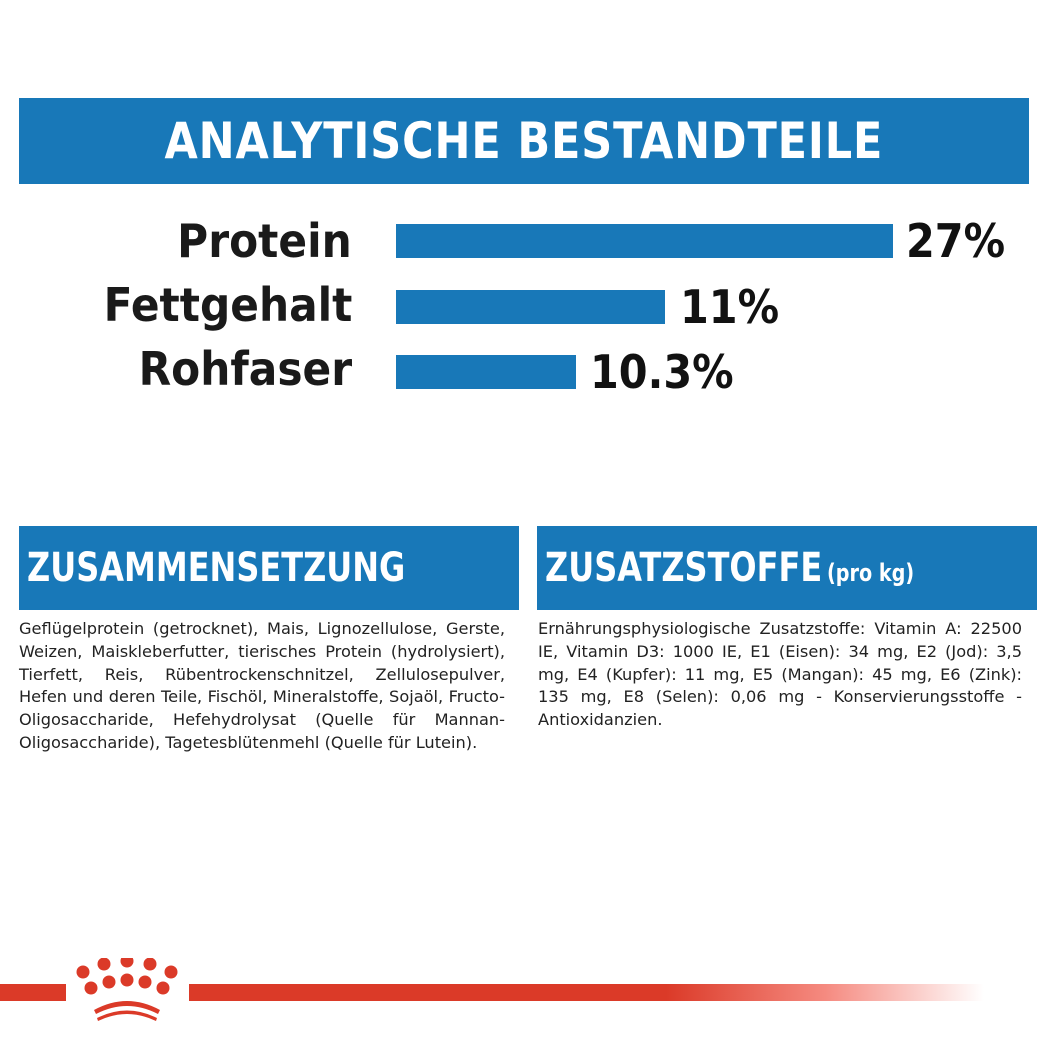 This screenshot has height=1049, width=1049. I want to click on value-rohfaser: 10.3%, so click(662, 372).